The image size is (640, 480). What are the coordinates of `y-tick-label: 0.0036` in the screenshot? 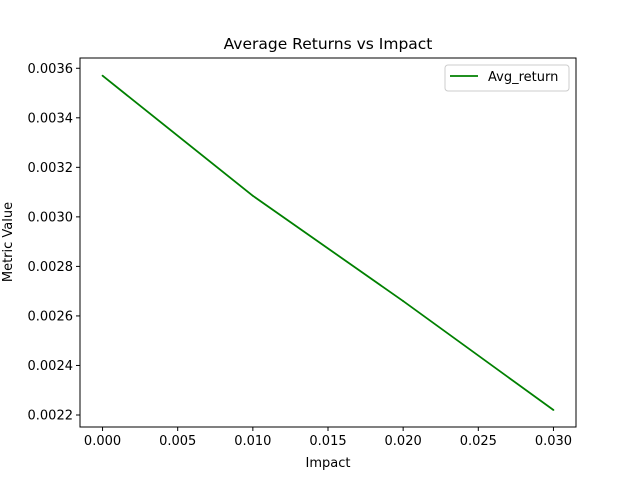 It's located at (51, 69).